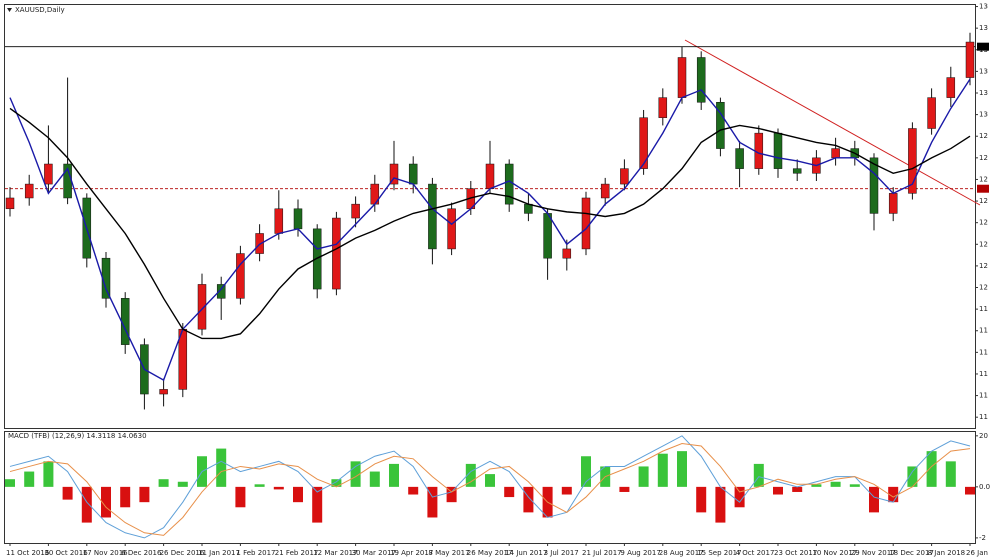 This screenshot has height=560, width=999. Describe the element at coordinates (255, 553) in the screenshot. I see `x-tick-label: 1 Feb 2017` at that location.